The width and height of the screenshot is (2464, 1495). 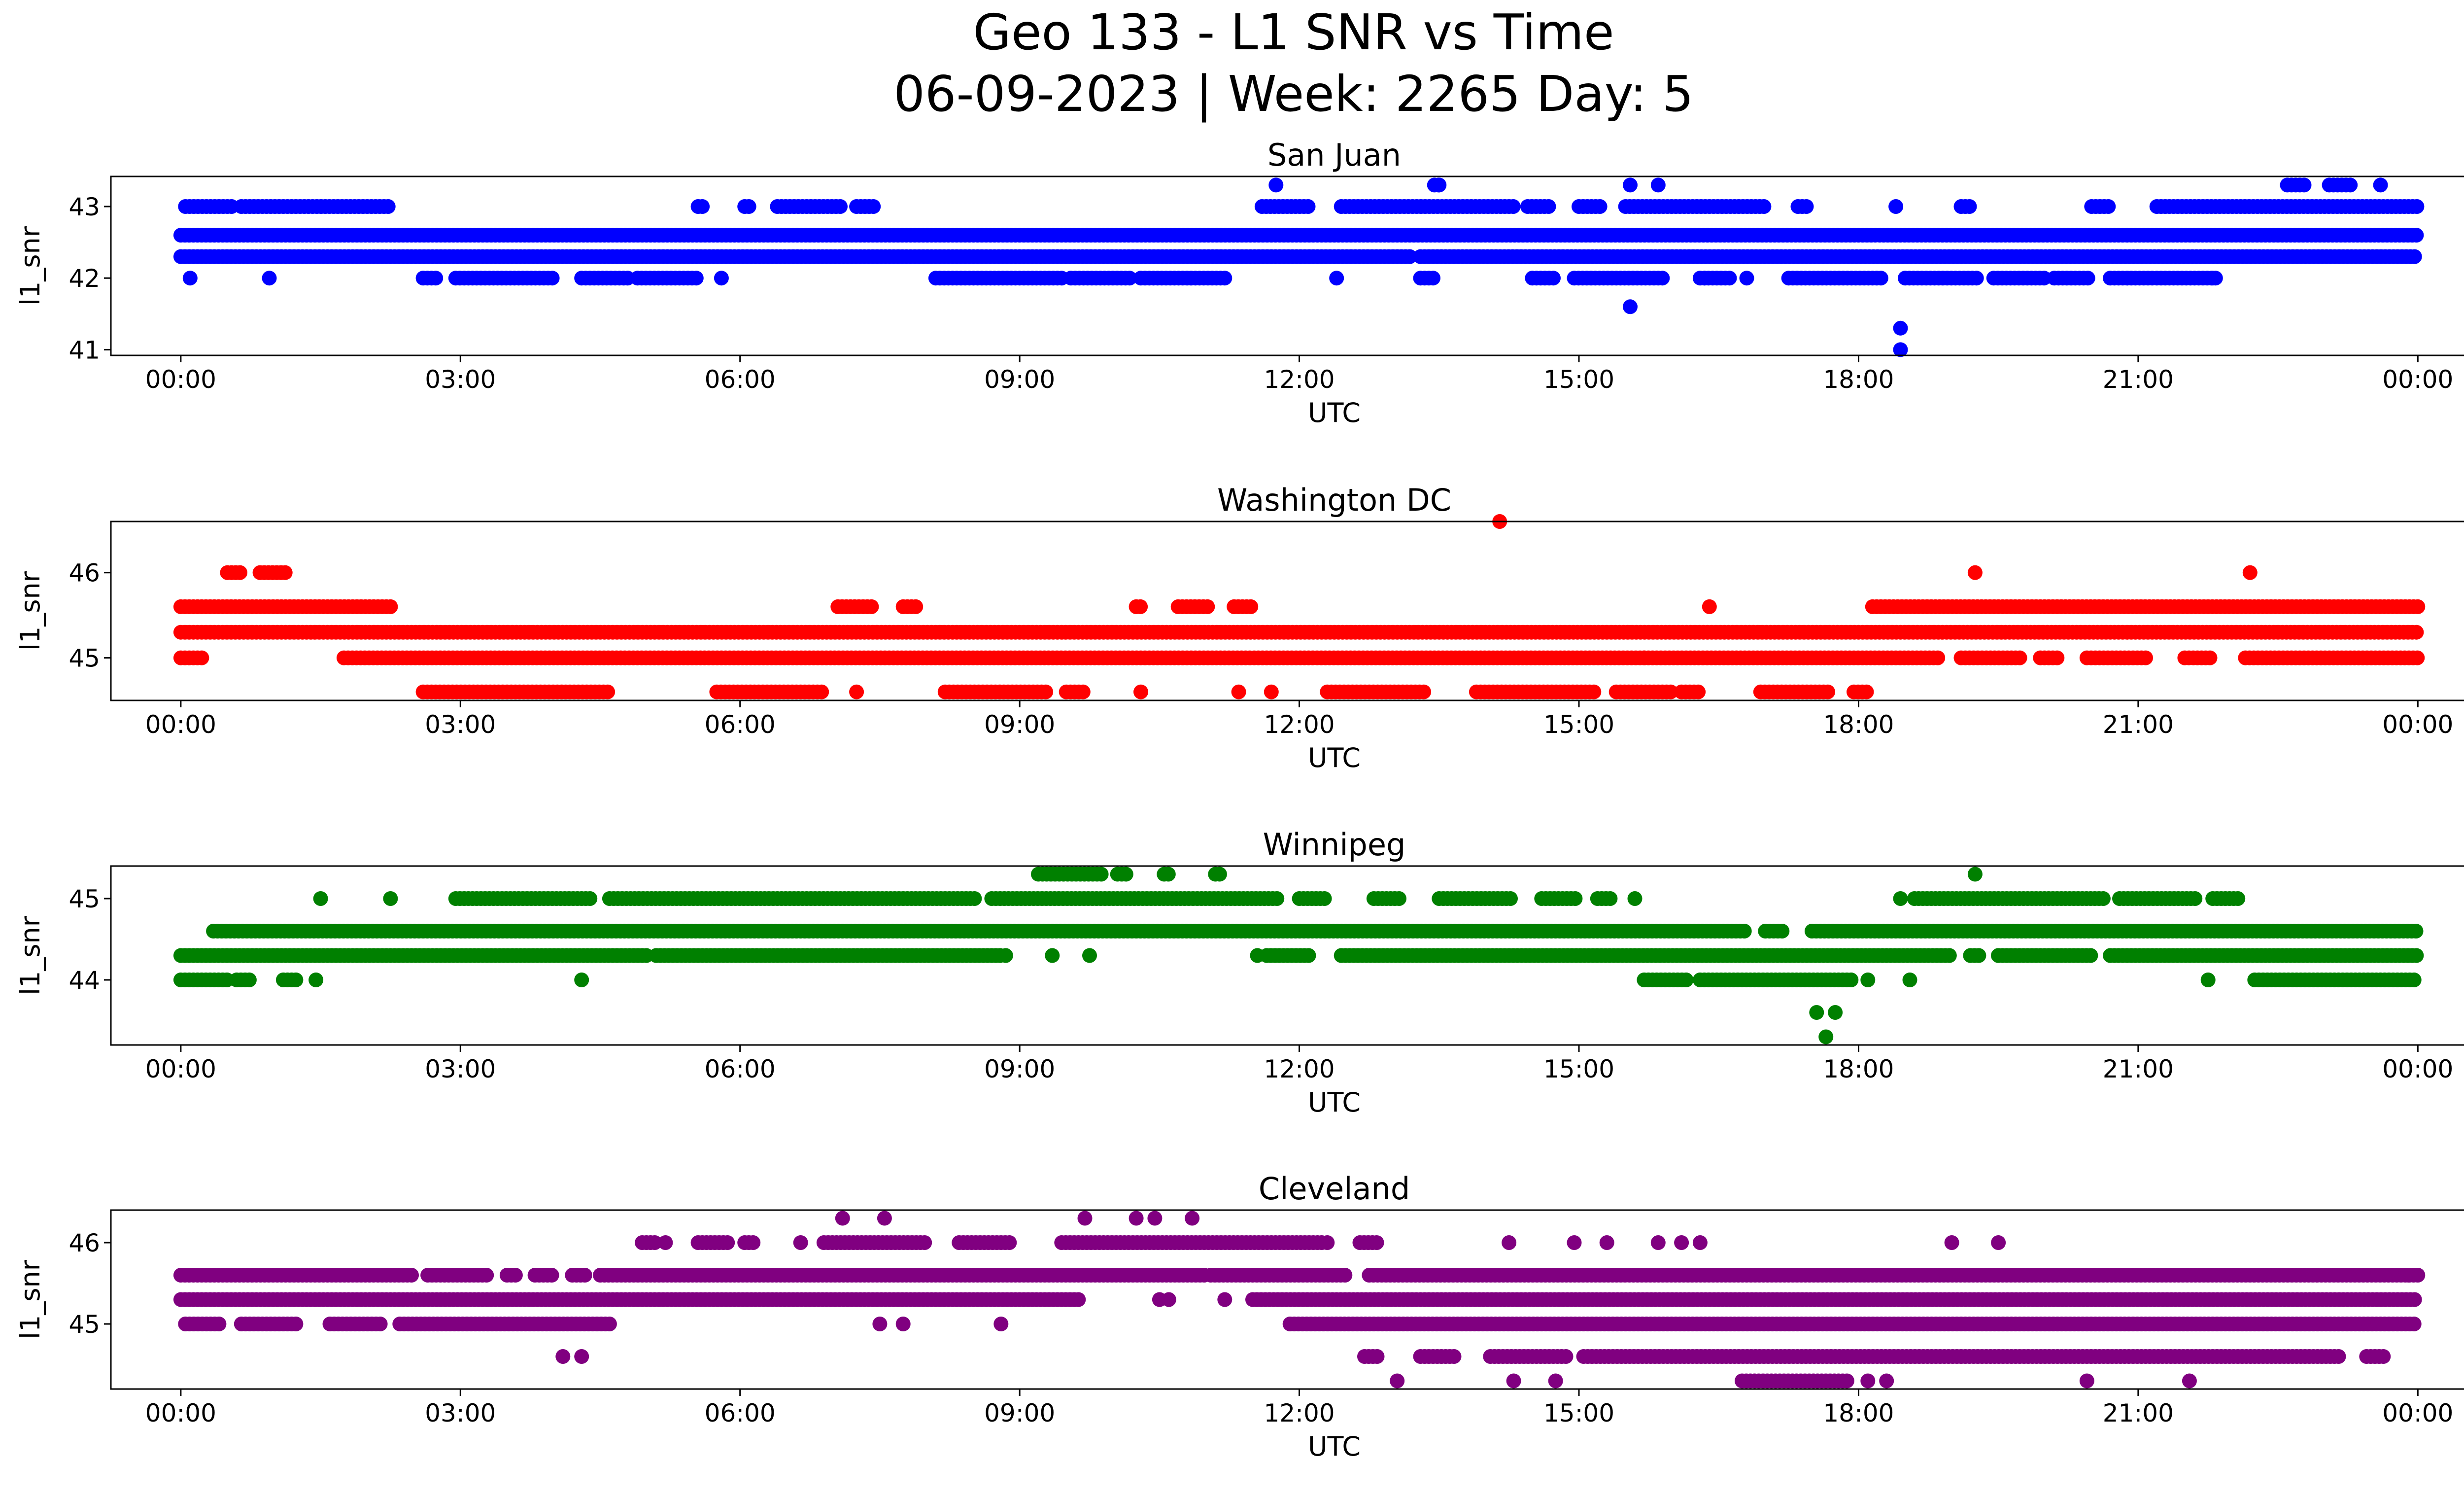 What do you see at coordinates (84, 980) in the screenshot?
I see `y-tick-label: 44` at bounding box center [84, 980].